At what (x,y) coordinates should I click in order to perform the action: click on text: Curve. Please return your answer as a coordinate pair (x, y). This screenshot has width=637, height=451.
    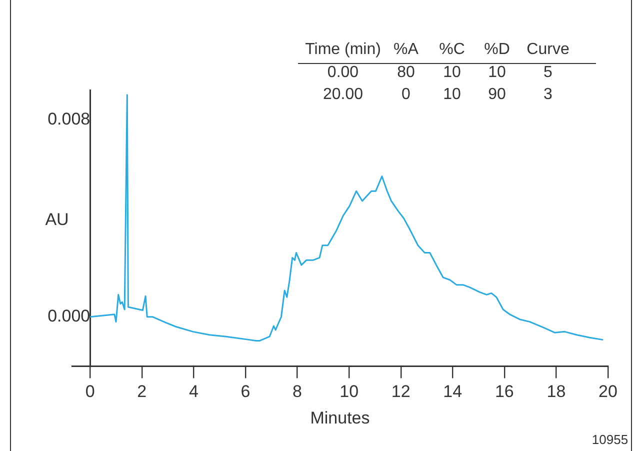
    Looking at the image, I should click on (548, 50).